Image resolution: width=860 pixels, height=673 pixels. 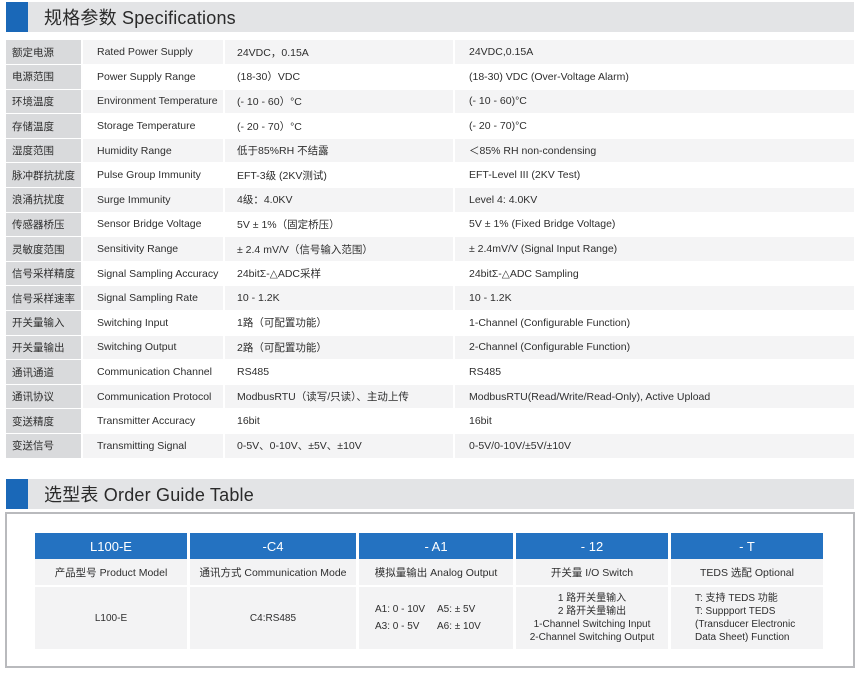 I want to click on spec-value-en: EFT-Level III (2KV Test), so click(x=653, y=175).